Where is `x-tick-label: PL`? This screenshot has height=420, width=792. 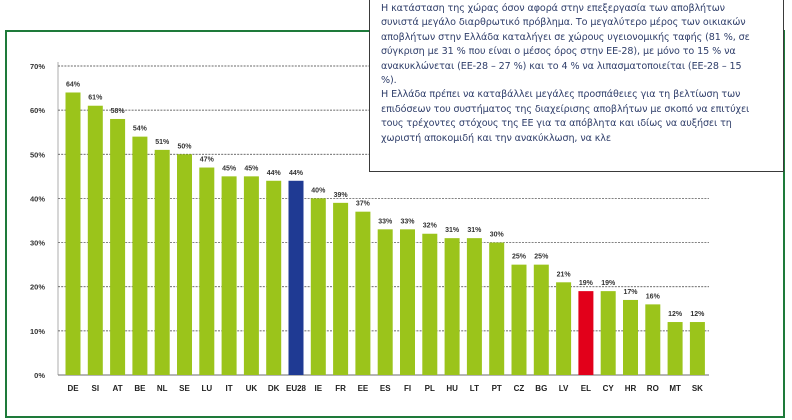 x-tick-label: PL is located at coordinates (430, 388).